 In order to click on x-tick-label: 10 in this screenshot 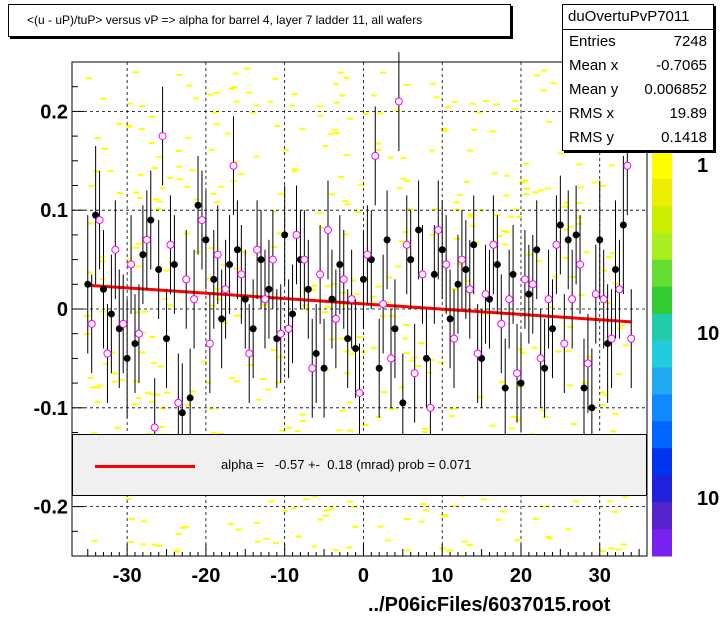, I will do `click(442, 576)`.